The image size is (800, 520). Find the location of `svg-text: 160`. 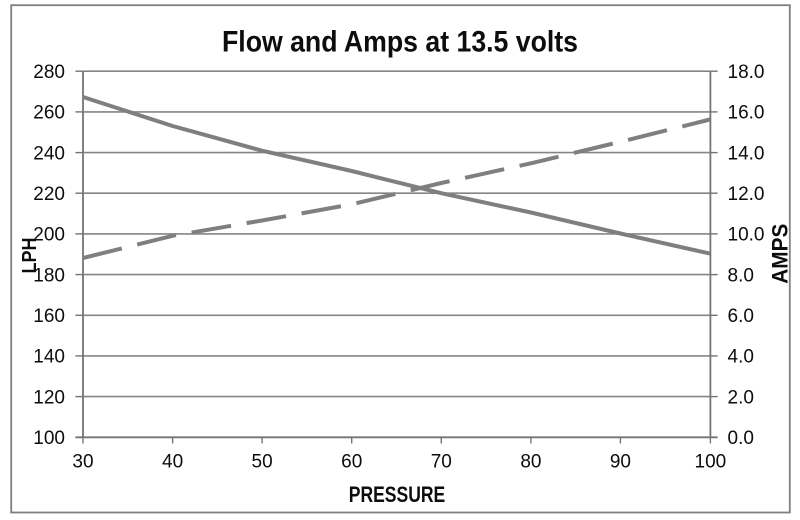

svg-text: 160 is located at coordinates (49, 316).